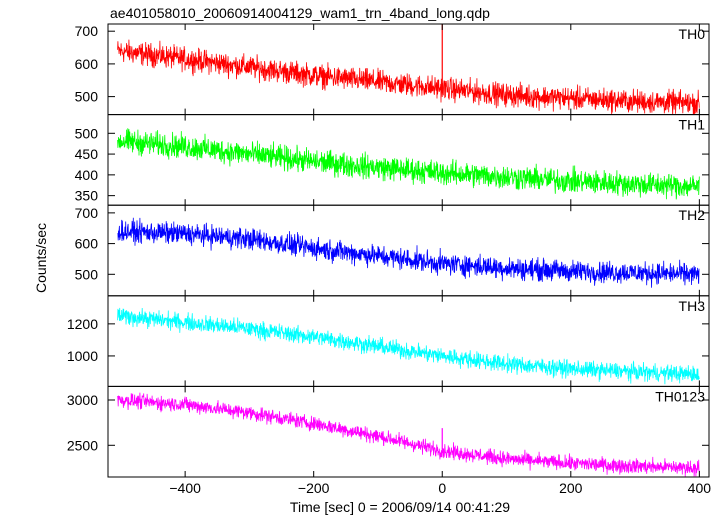 The image size is (722, 516). I want to click on series-th1-line, so click(408, 164).